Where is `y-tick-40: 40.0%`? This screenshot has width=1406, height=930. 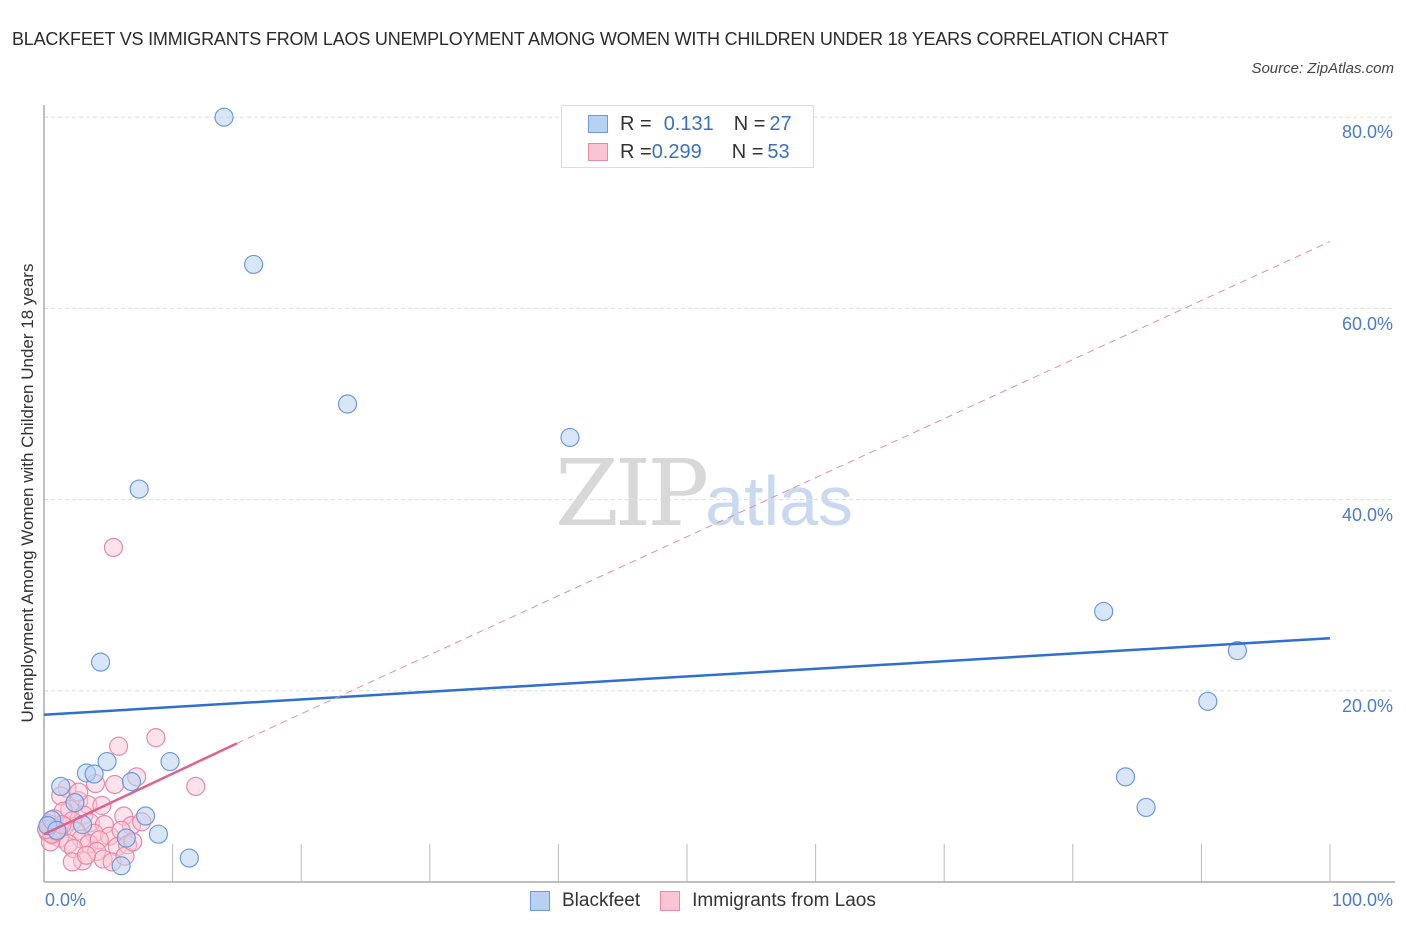
y-tick-40: 40.0% is located at coordinates (1367, 515).